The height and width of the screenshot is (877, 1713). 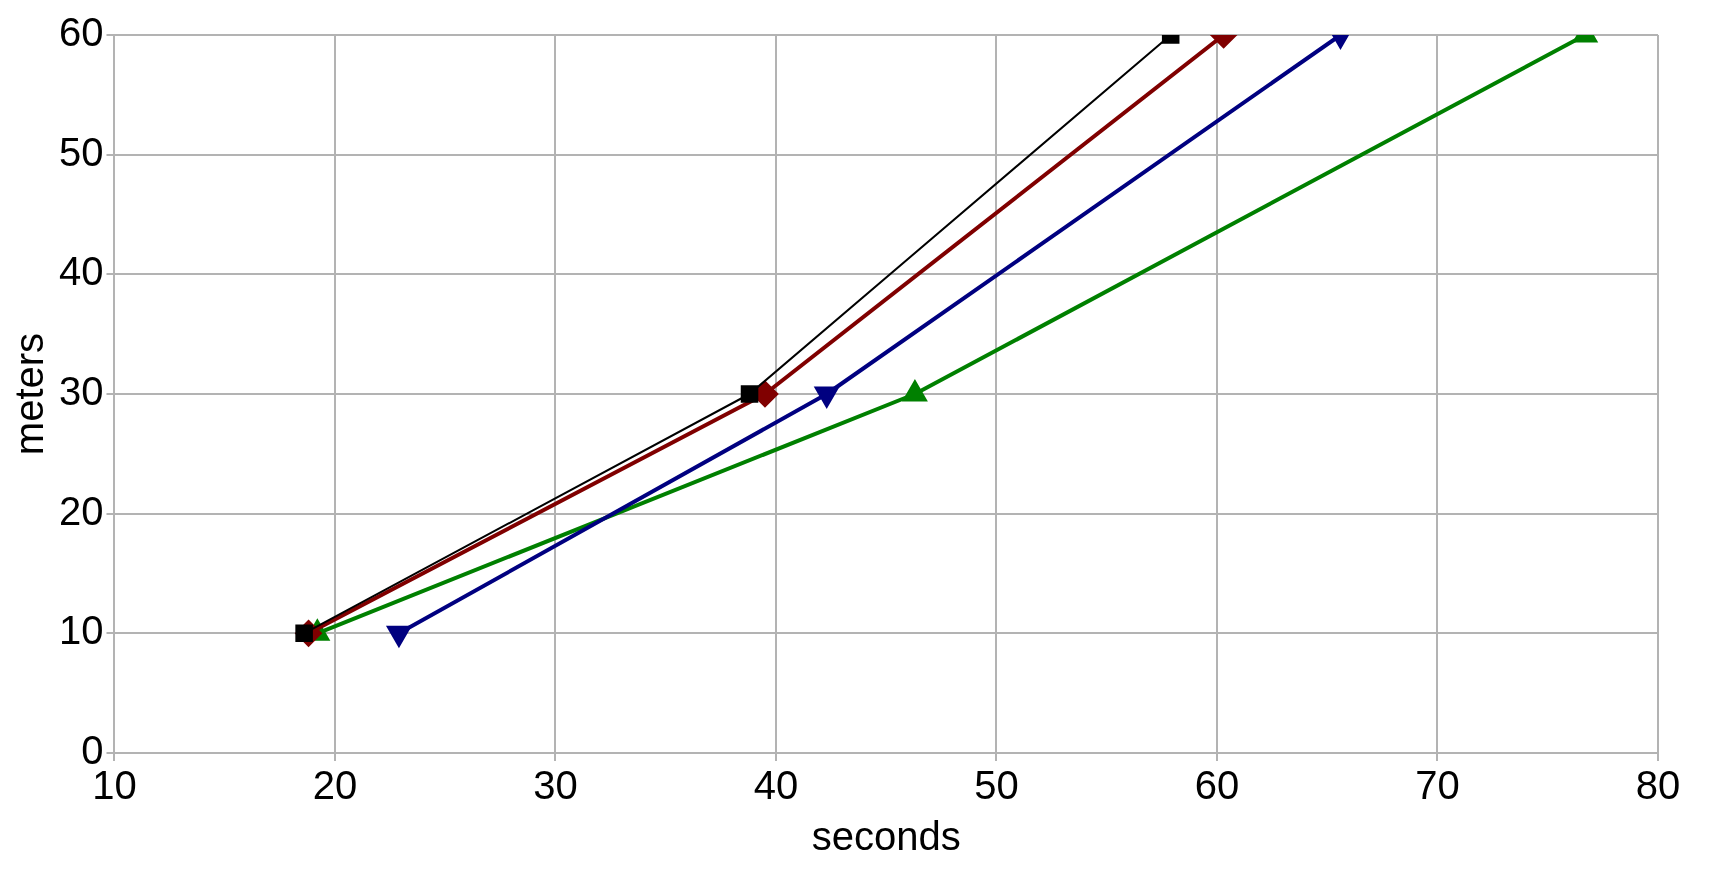 What do you see at coordinates (29, 394) in the screenshot?
I see `y-axis-title: meters` at bounding box center [29, 394].